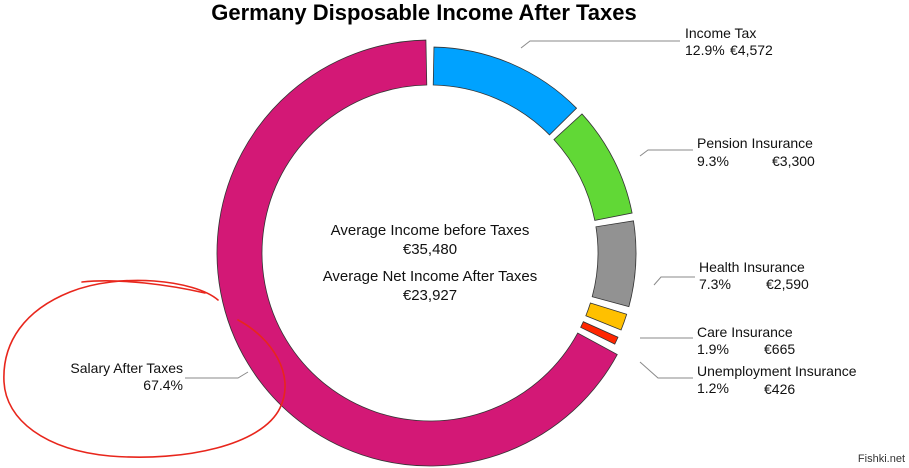 The image size is (909, 468). Describe the element at coordinates (163, 385) in the screenshot. I see `label-salary-after-taxes-percent: 67.4%` at that location.